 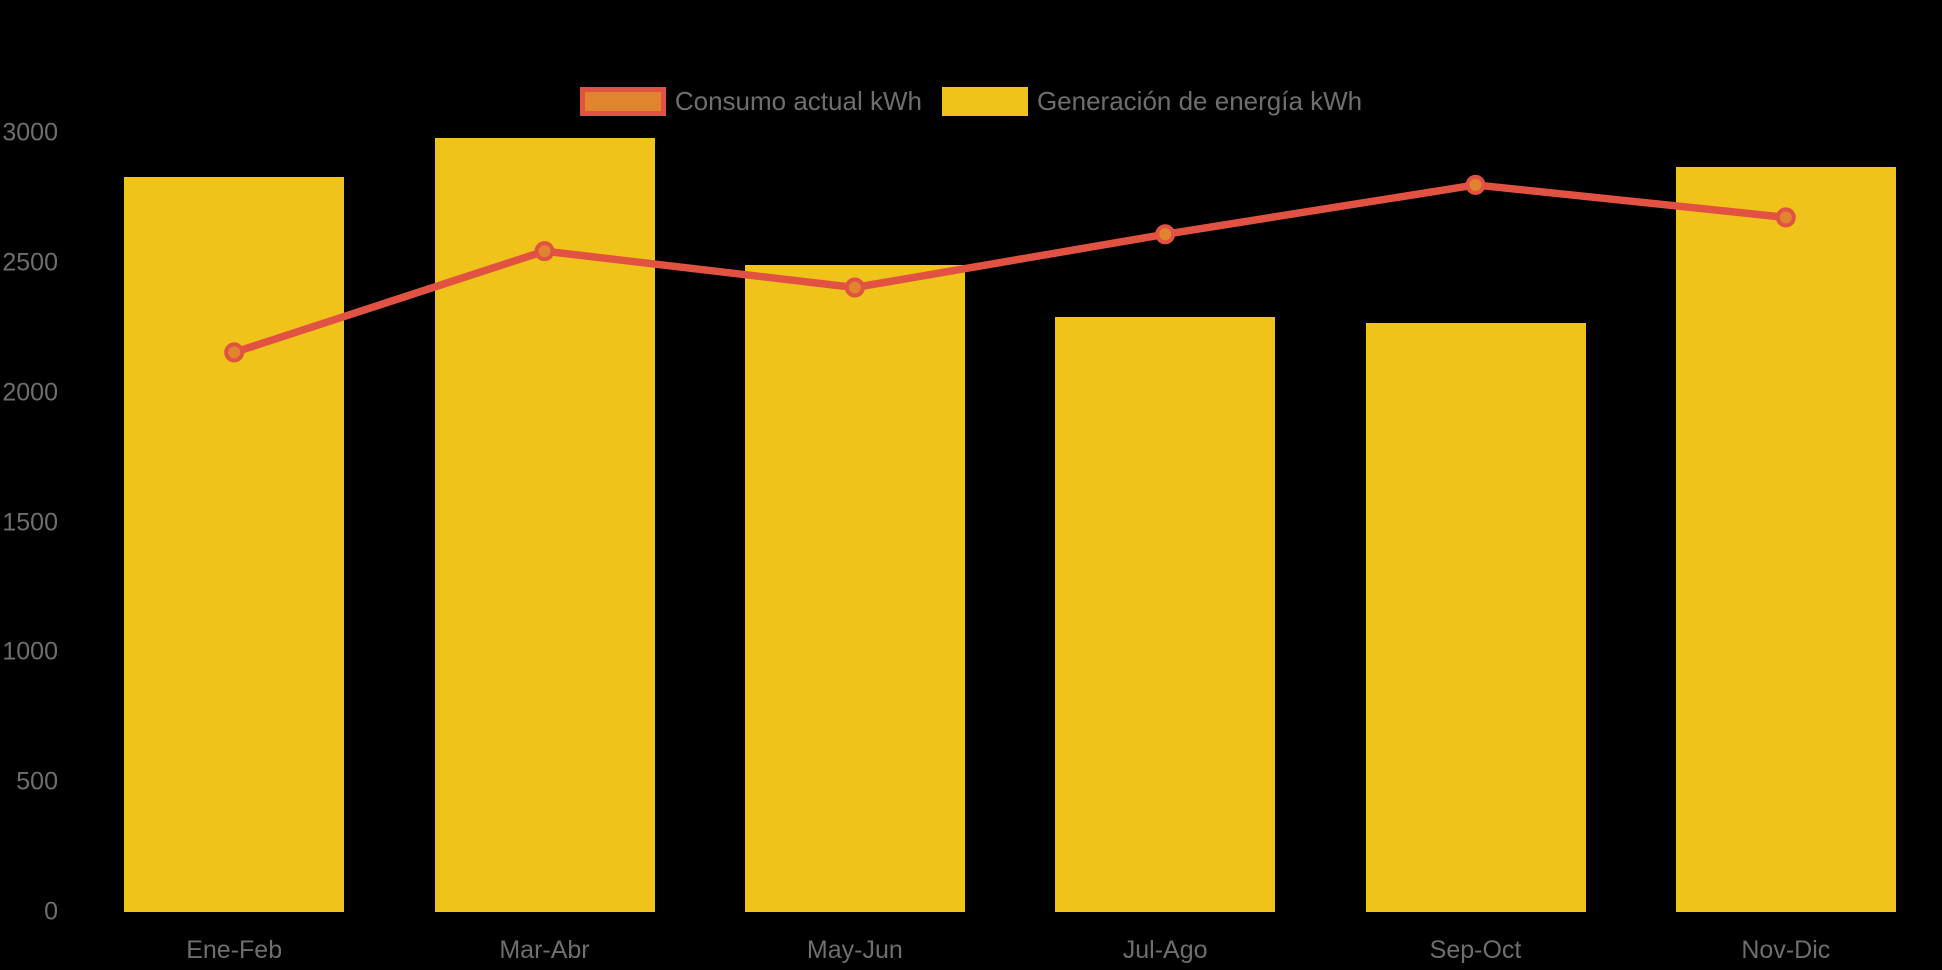 I want to click on consumo-legend-label: Consumo actual kWh, so click(x=798, y=101).